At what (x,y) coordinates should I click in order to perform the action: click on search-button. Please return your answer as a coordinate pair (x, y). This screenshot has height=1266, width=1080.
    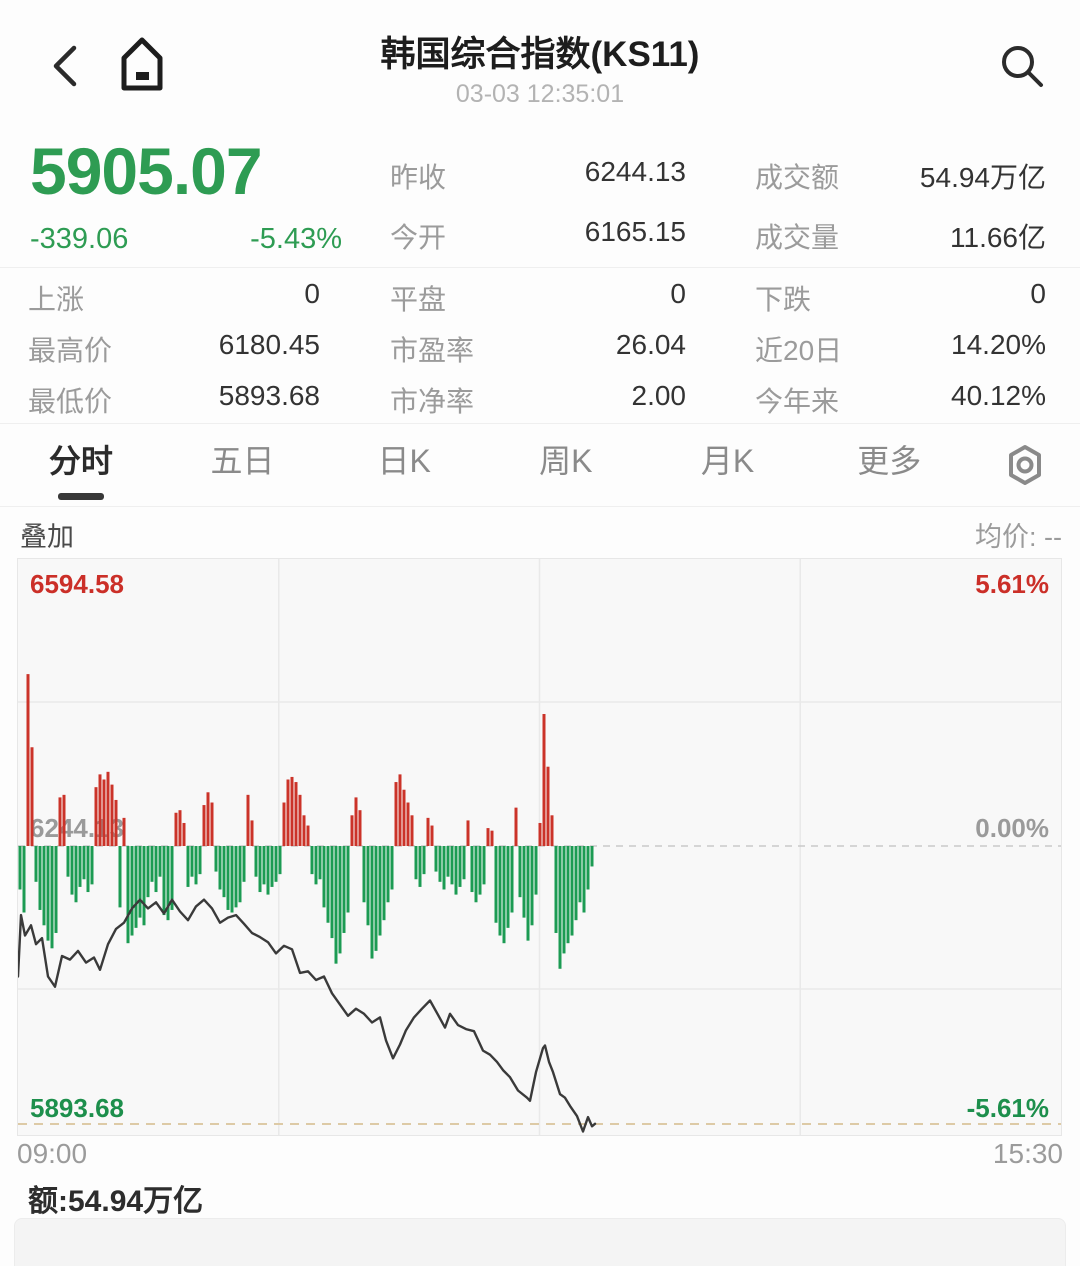
    Looking at the image, I should click on (1022, 66).